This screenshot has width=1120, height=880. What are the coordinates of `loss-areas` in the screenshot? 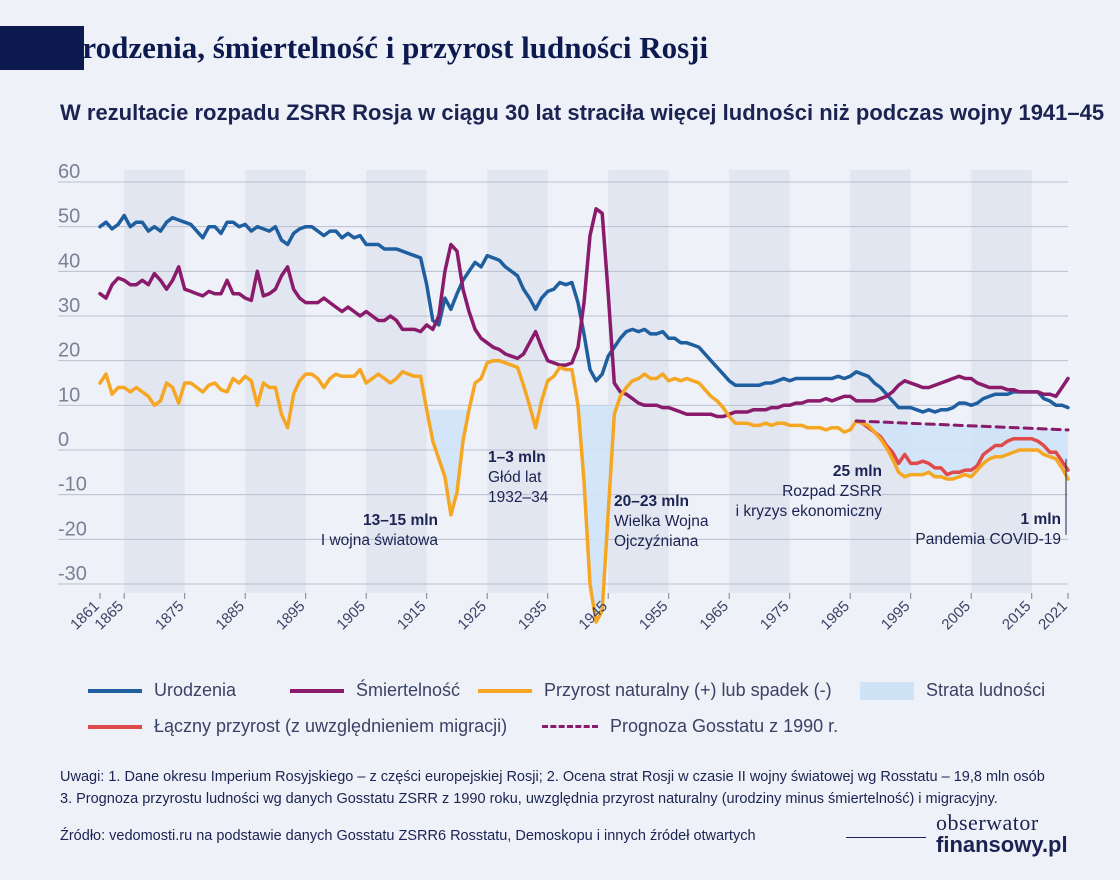 It's located at (747, 513).